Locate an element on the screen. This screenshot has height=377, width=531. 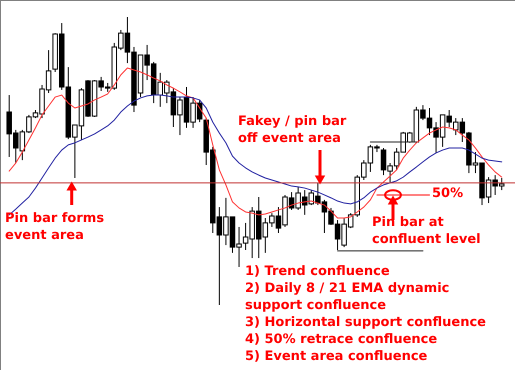
text: 3) Horizontal support confluence is located at coordinates (365, 322).